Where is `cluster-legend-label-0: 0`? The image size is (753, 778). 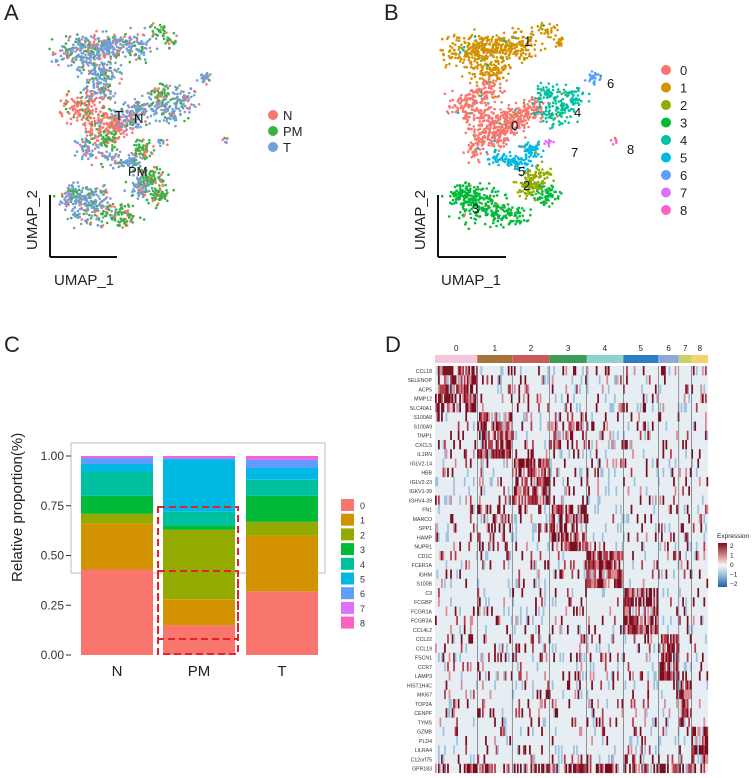 cluster-legend-label-0: 0 is located at coordinates (683, 70).